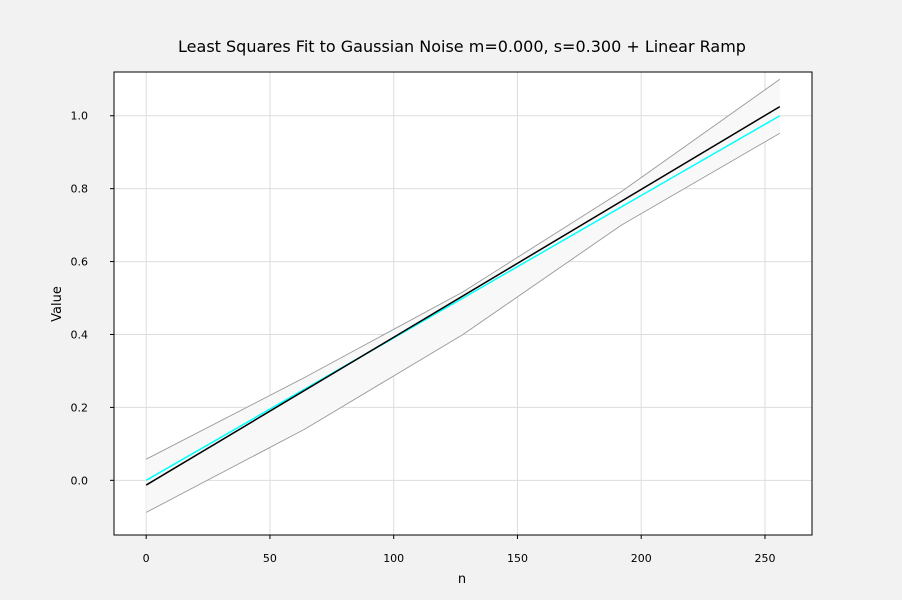 Image resolution: width=902 pixels, height=600 pixels. What do you see at coordinates (270, 558) in the screenshot?
I see `x-tick-label: 50` at bounding box center [270, 558].